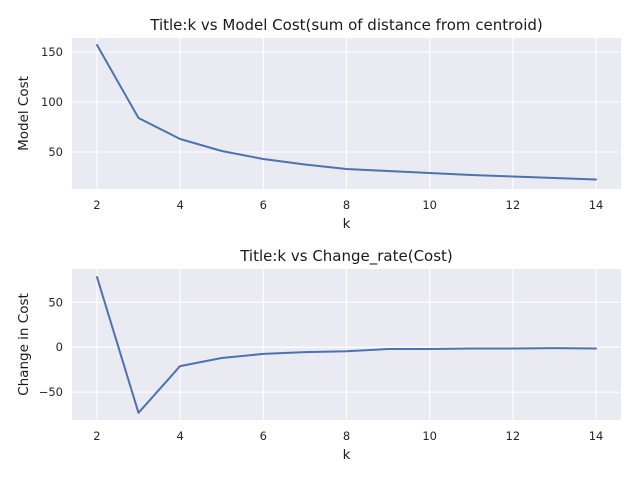 The height and width of the screenshot is (480, 640). What do you see at coordinates (51, 347) in the screenshot?
I see `y-ticks: −50 0 50` at bounding box center [51, 347].